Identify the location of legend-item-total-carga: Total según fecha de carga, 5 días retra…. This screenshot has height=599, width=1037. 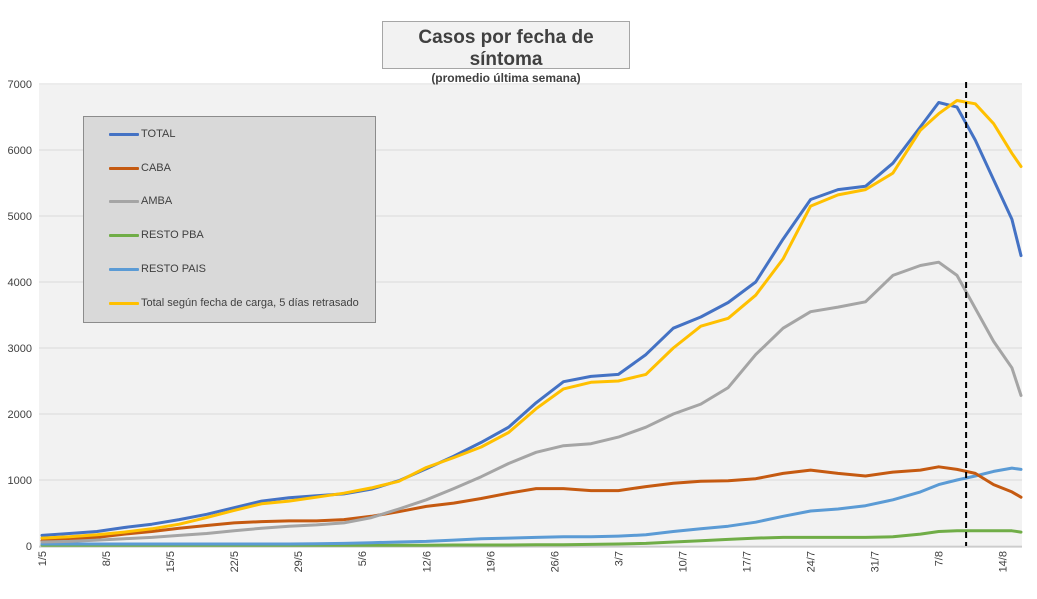
(234, 303).